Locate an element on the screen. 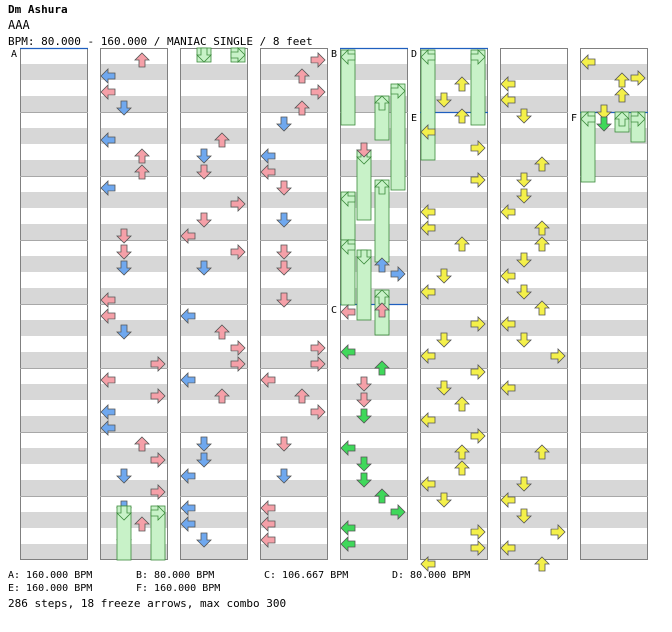 The image size is (672, 632). section-marker-label: A is located at coordinates (14, 54).